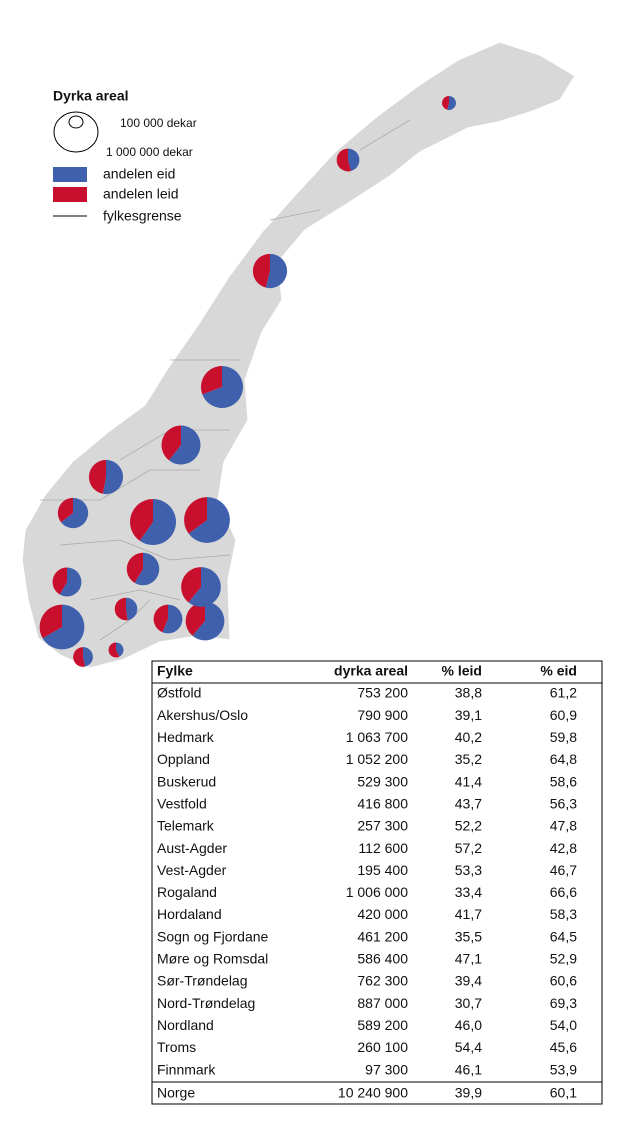 This screenshot has width=620, height=1146. What do you see at coordinates (563, 781) in the screenshot?
I see `table-cell: 58,6` at bounding box center [563, 781].